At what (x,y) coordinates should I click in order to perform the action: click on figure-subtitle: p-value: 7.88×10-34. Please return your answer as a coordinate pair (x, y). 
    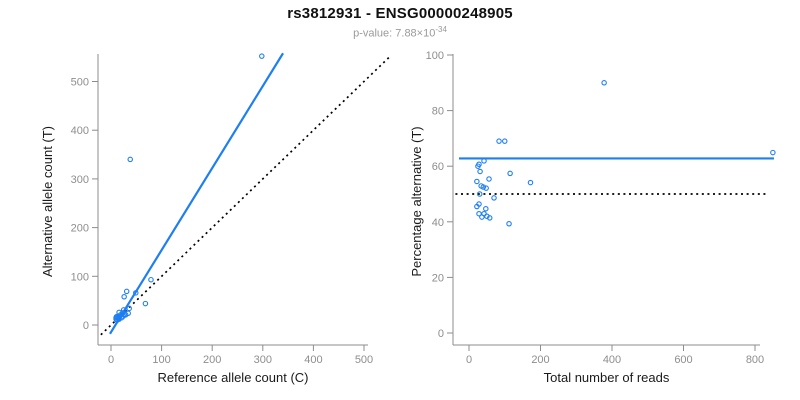
    Looking at the image, I should click on (400, 32).